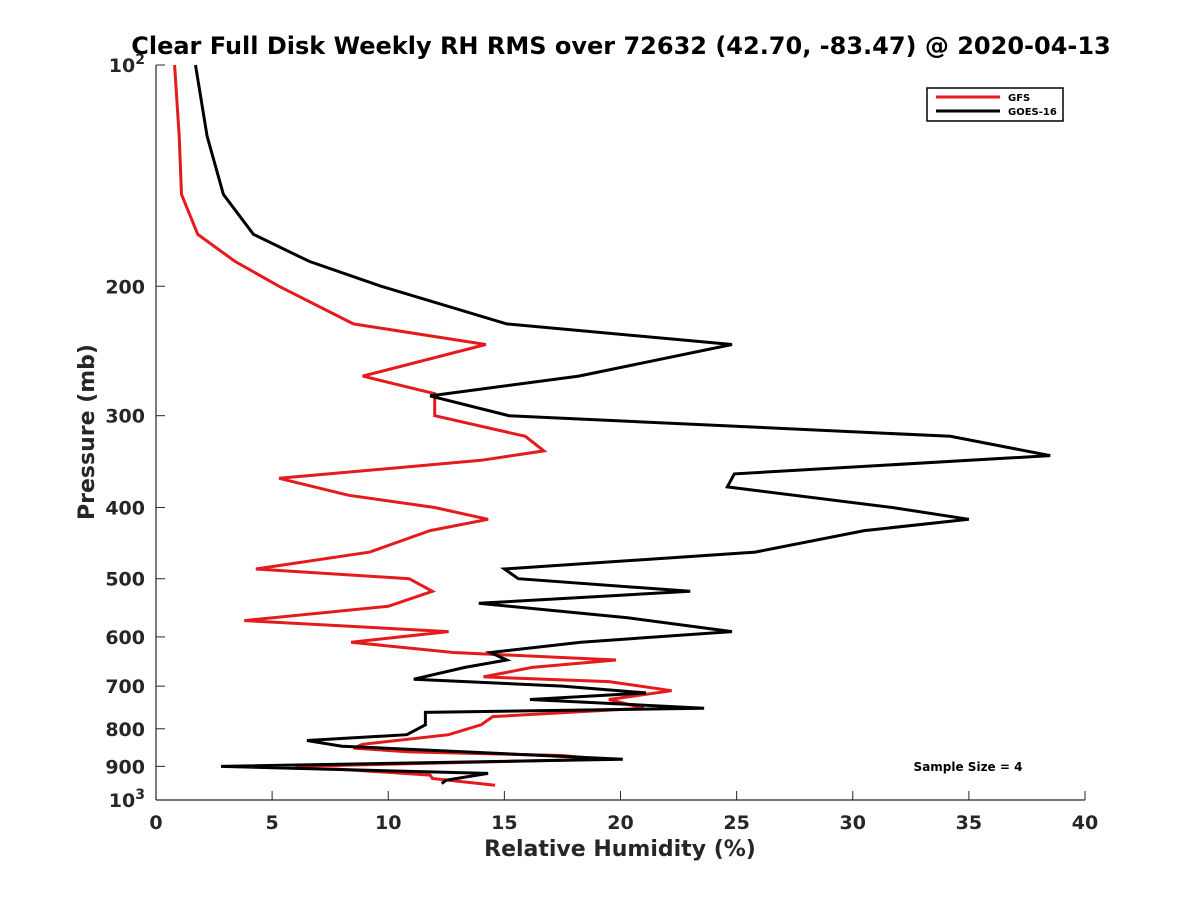 The height and width of the screenshot is (900, 1200). I want to click on sample-size-annotation: Sample Size = 4, so click(968, 767).